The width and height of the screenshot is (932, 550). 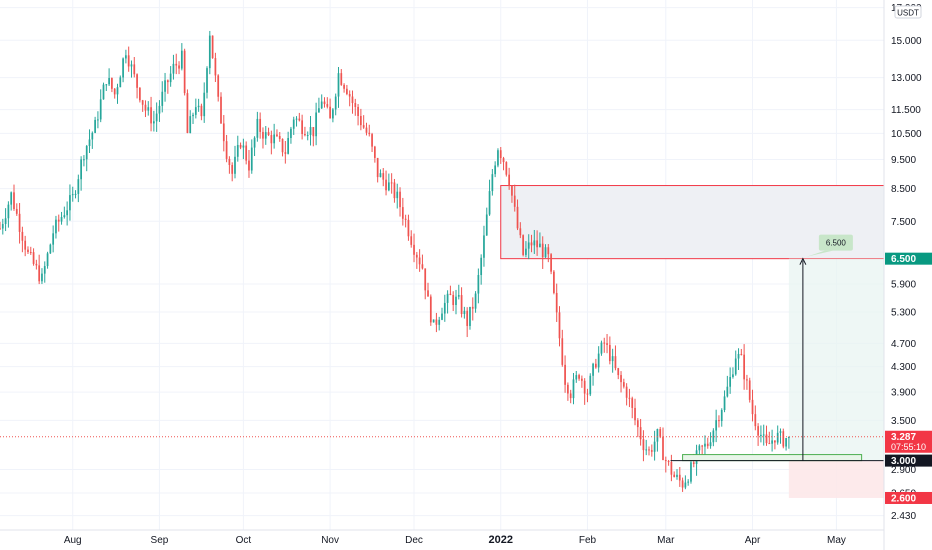 What do you see at coordinates (819, 253) in the screenshot?
I see `target-callout-pointer` at bounding box center [819, 253].